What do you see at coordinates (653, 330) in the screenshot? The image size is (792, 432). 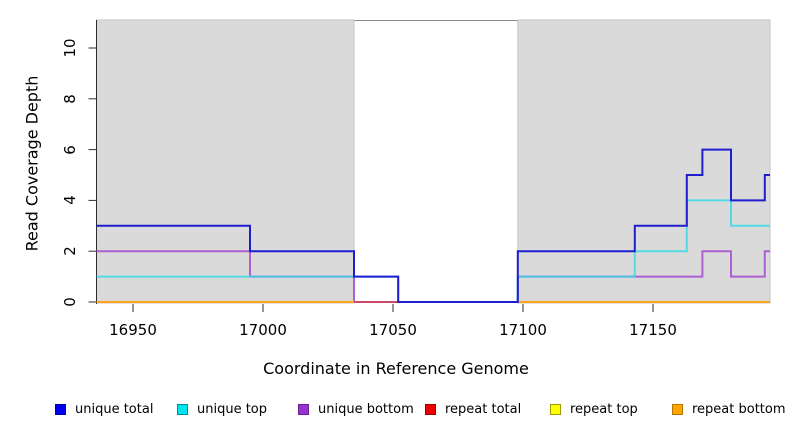 I see `x-tick-label: 17150` at bounding box center [653, 330].